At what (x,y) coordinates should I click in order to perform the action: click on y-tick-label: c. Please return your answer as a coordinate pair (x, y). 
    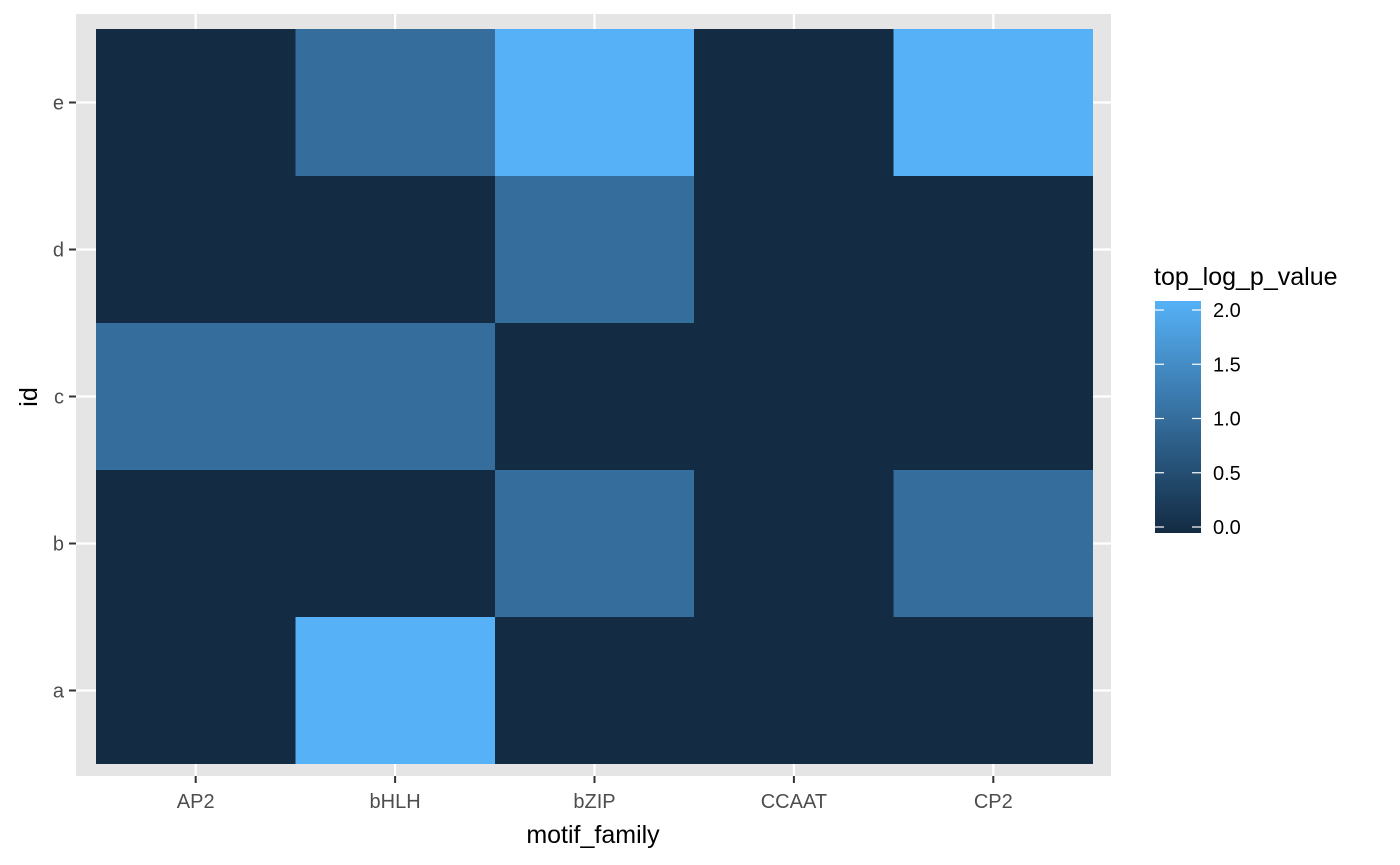
    Looking at the image, I should click on (59, 398).